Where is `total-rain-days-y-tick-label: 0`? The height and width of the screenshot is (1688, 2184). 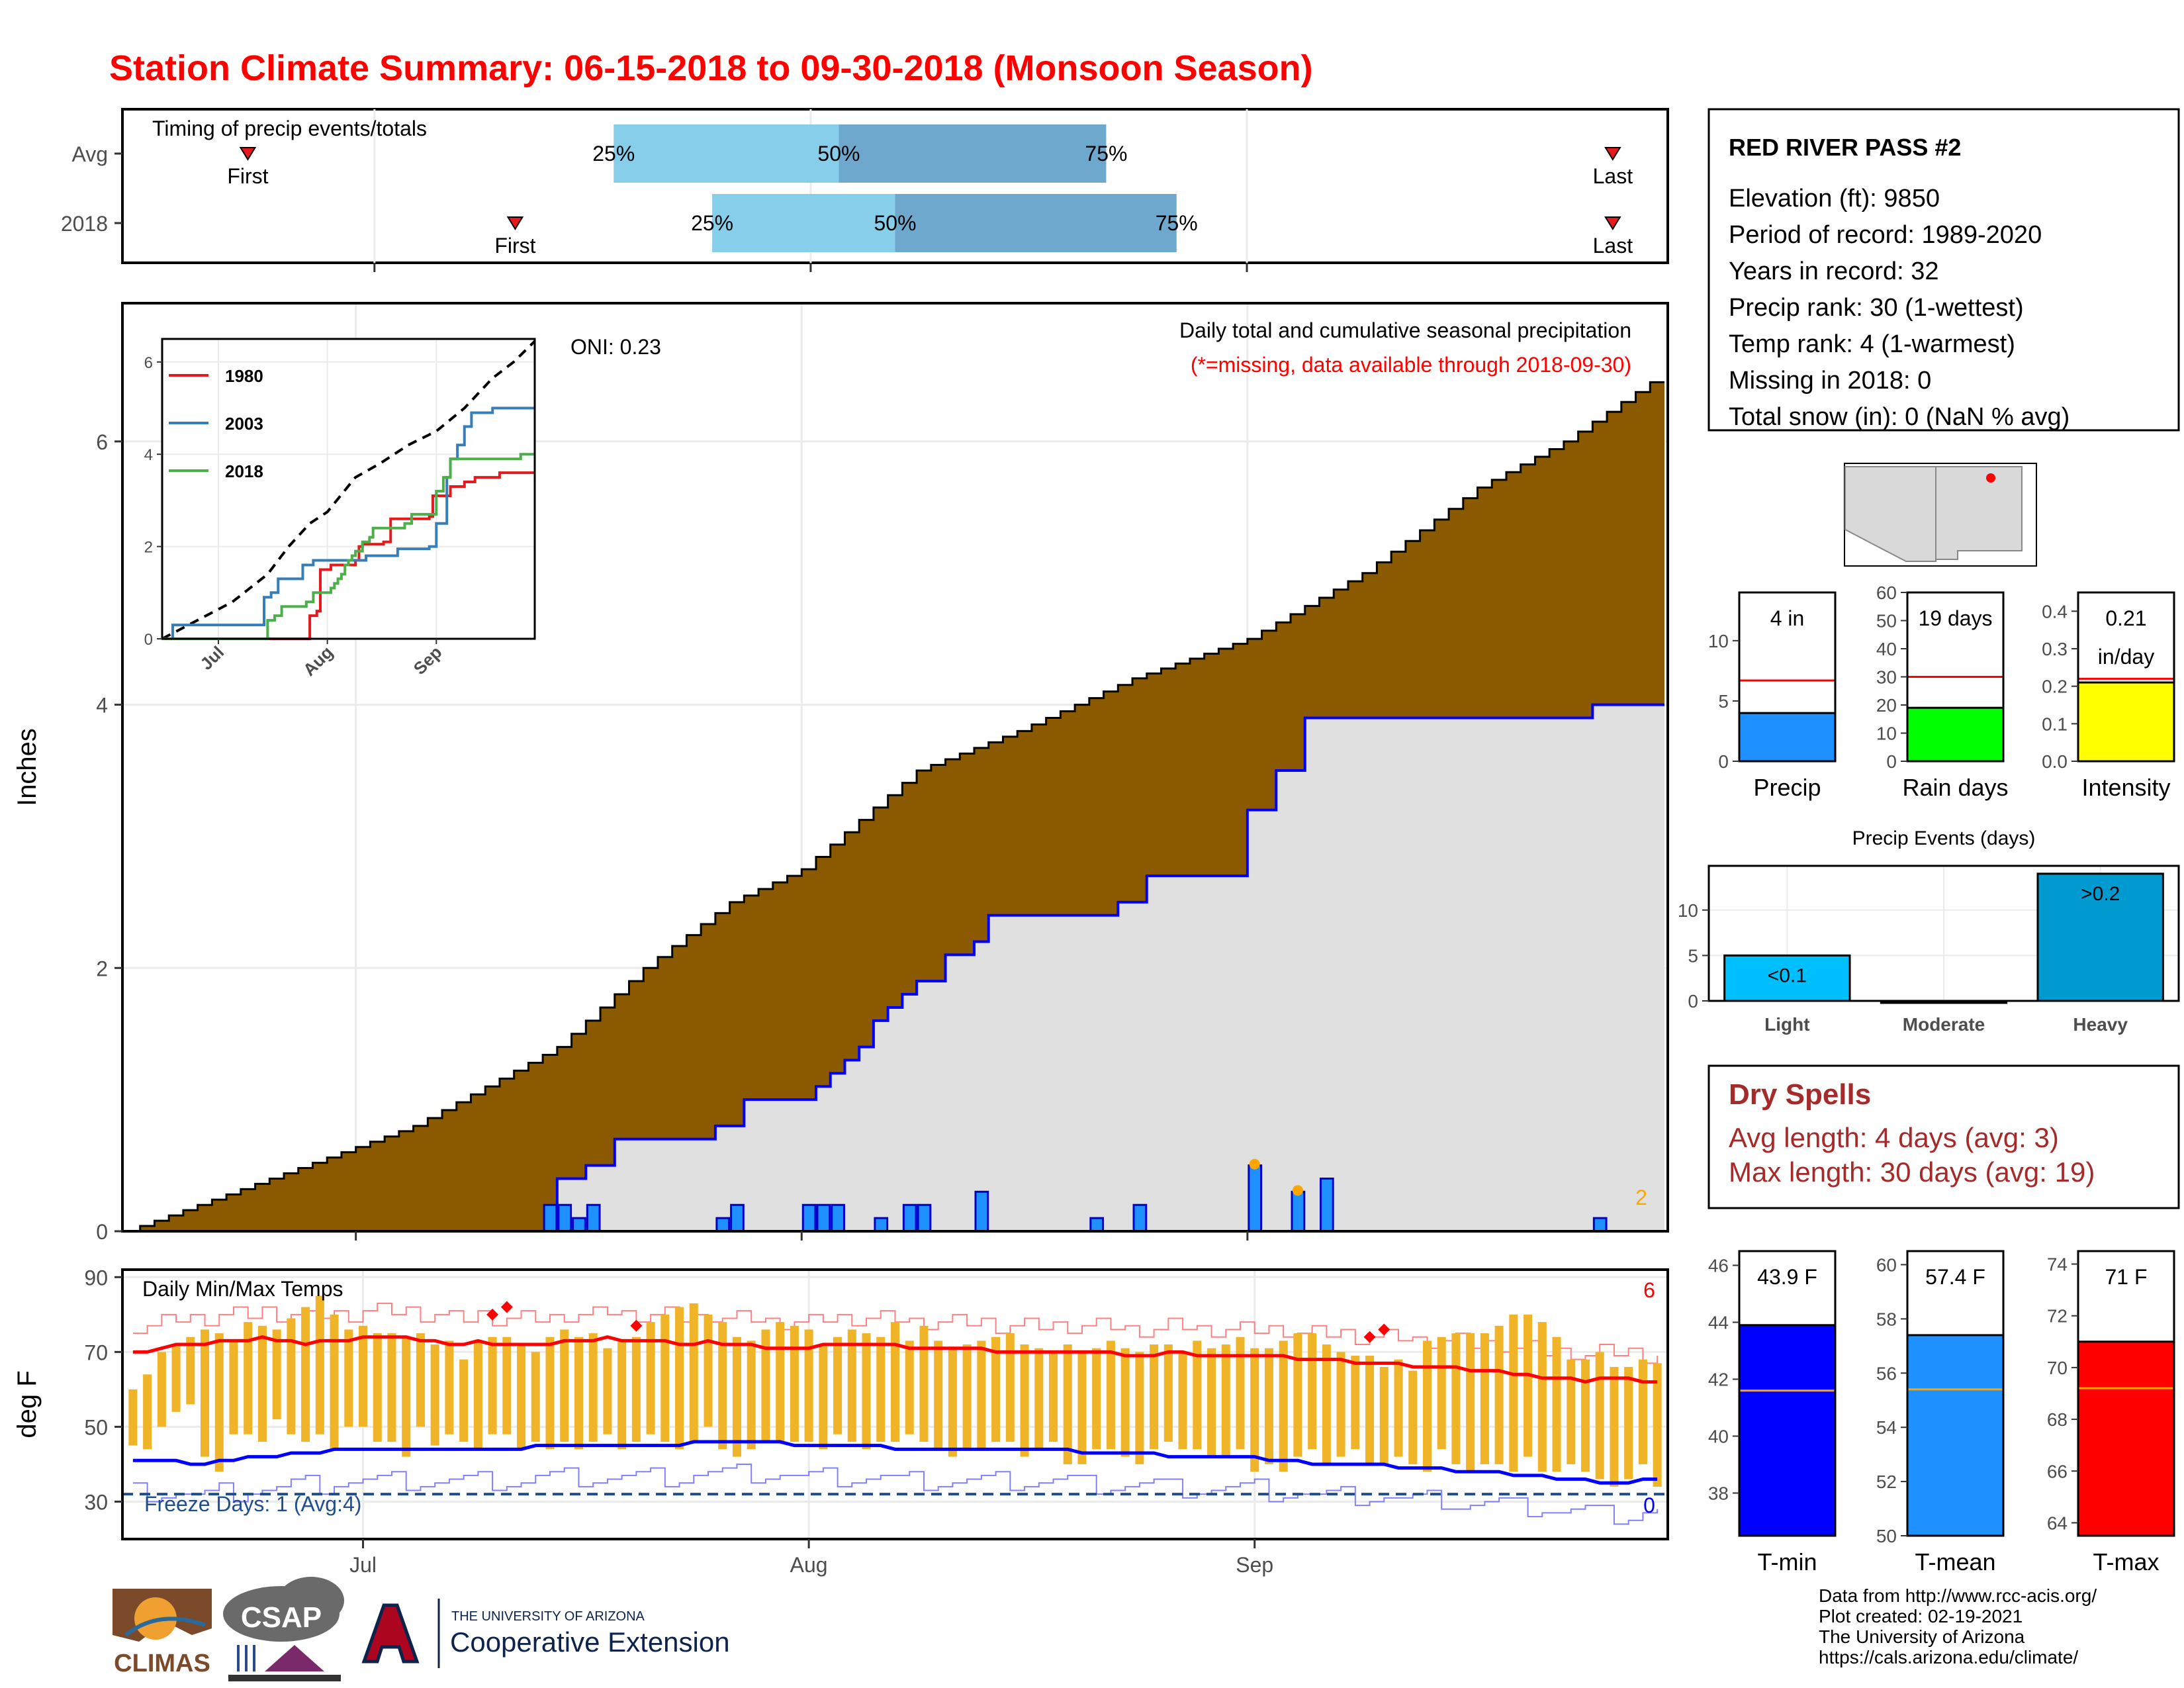 total-rain-days-y-tick-label: 0 is located at coordinates (1891, 761).